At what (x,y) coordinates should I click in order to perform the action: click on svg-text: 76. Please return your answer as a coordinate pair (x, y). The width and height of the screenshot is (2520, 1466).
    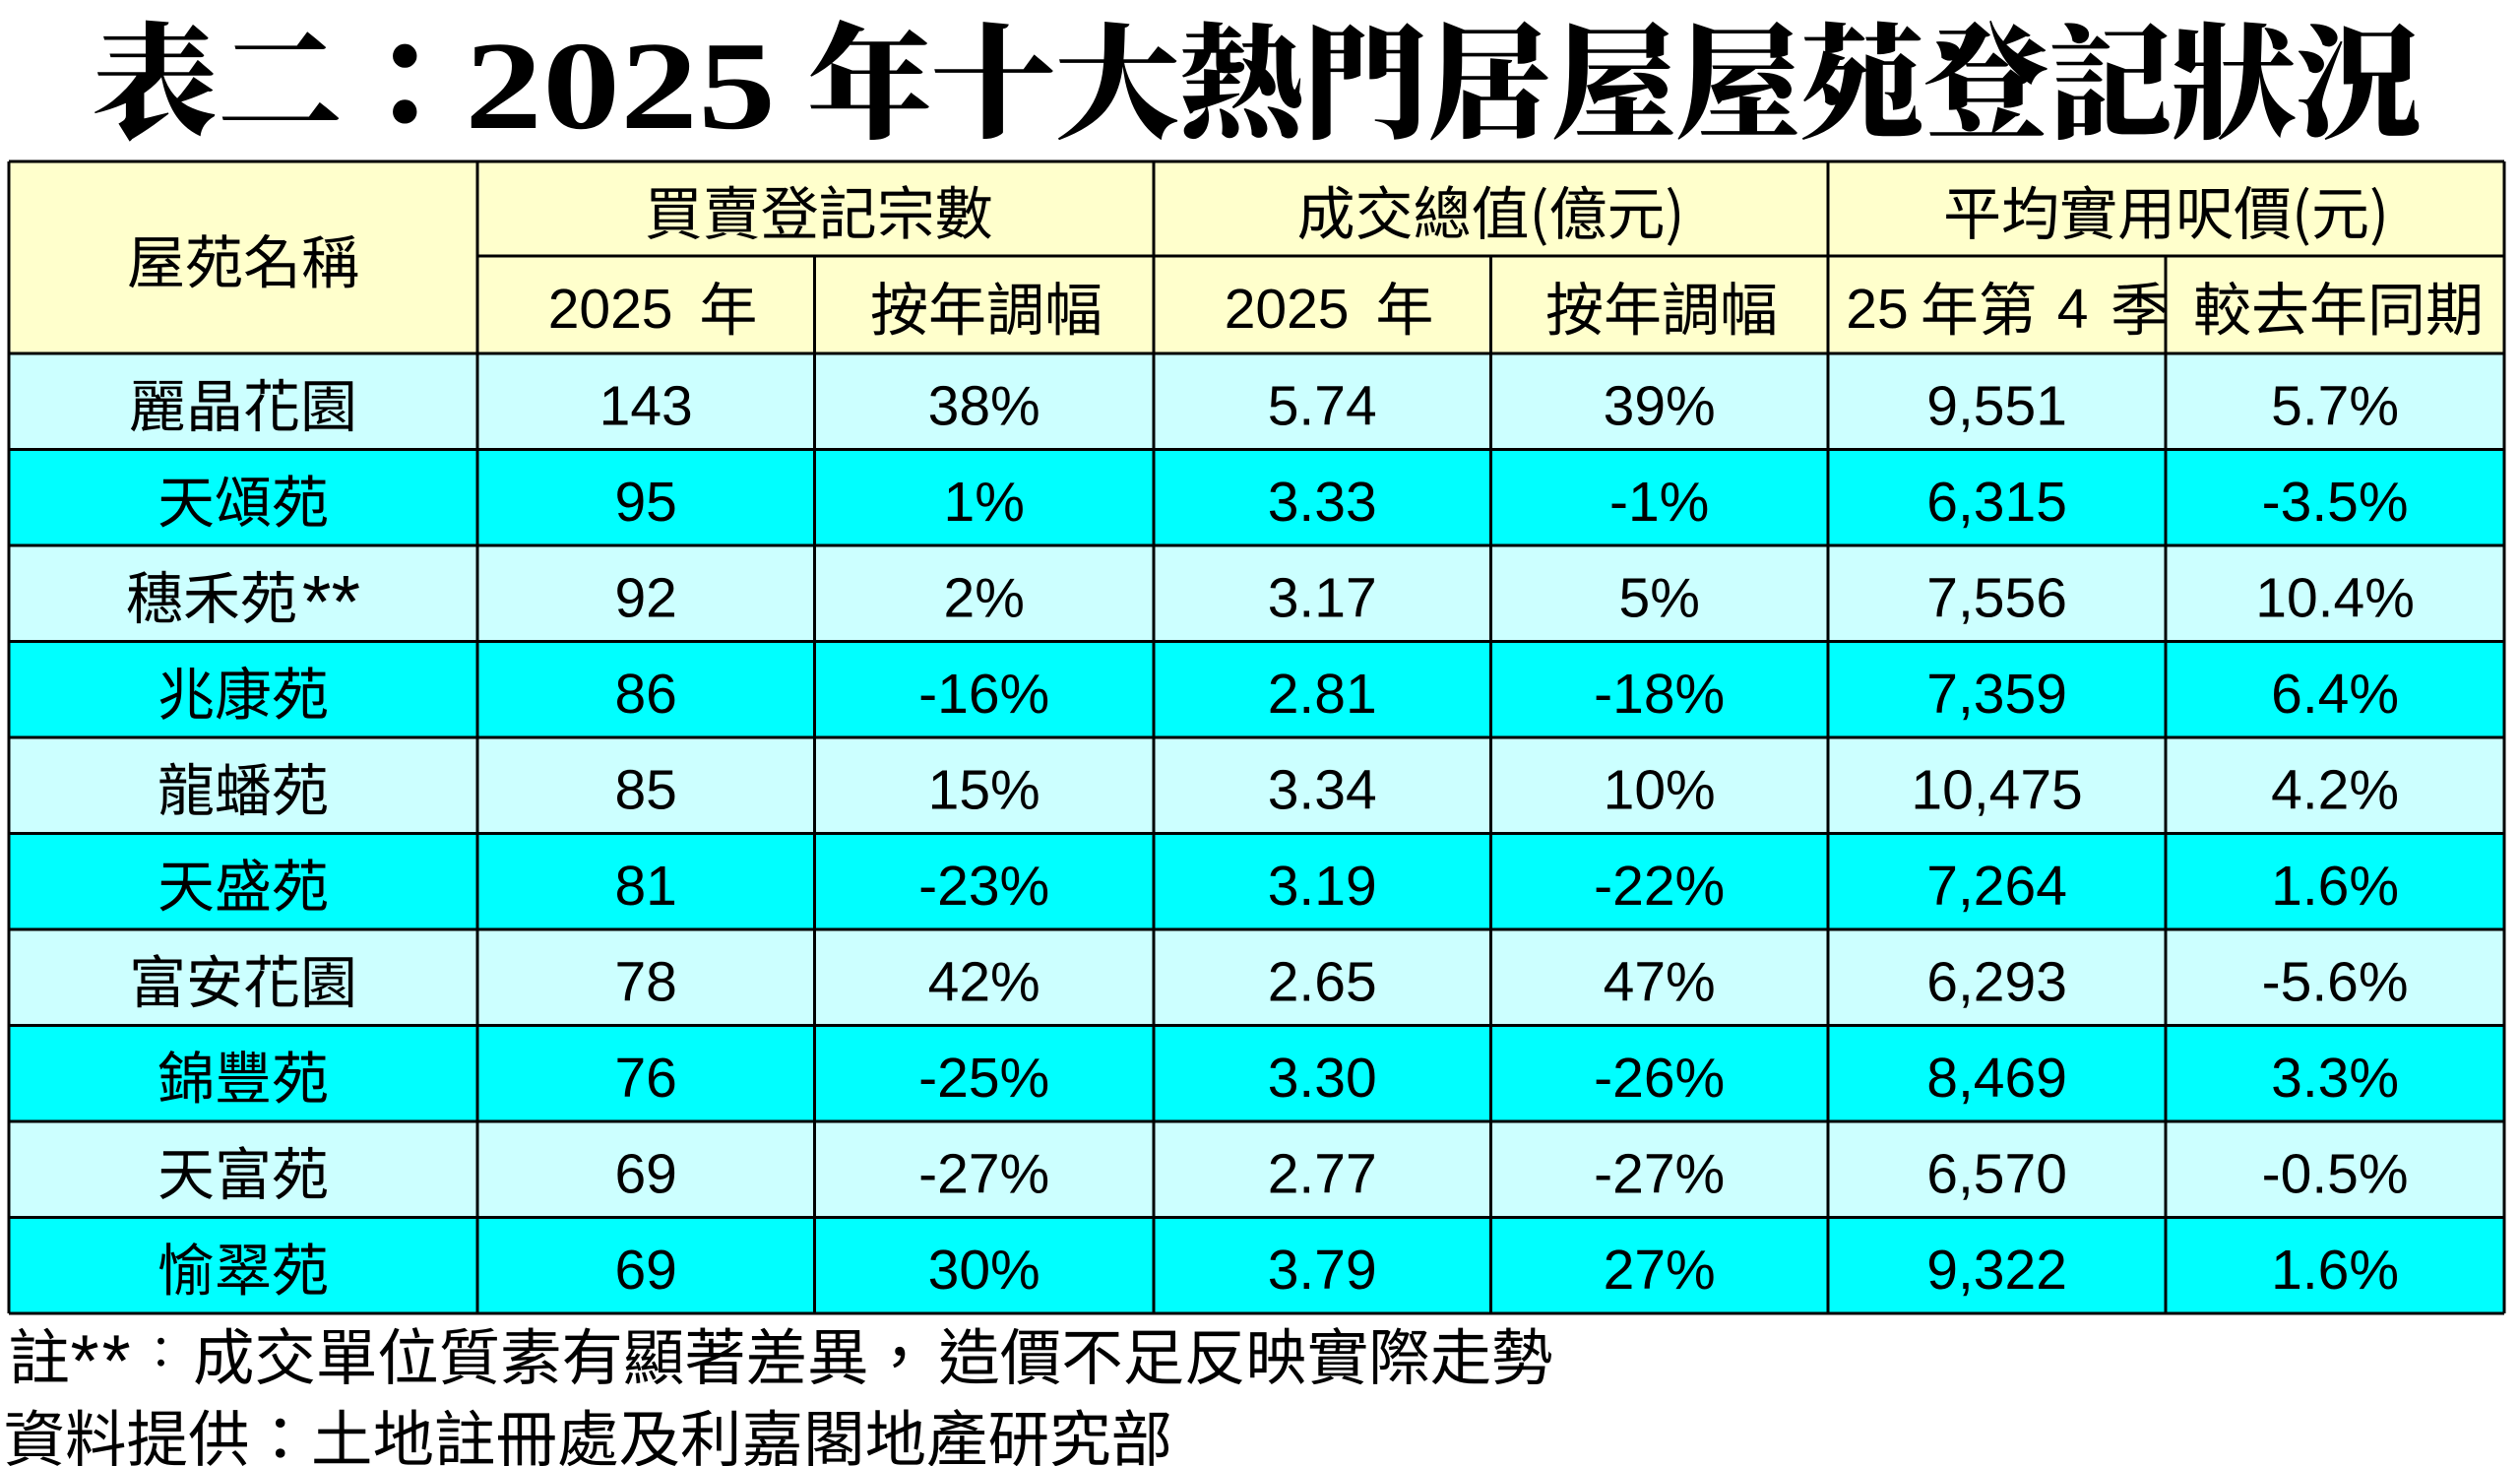
    Looking at the image, I should click on (645, 1079).